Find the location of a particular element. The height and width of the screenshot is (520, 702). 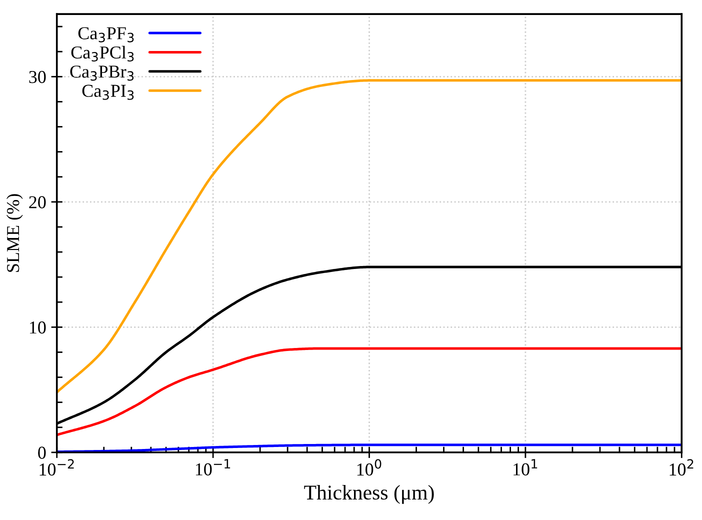

x-tick-label: 10$^{−1}$ is located at coordinates (213, 467).